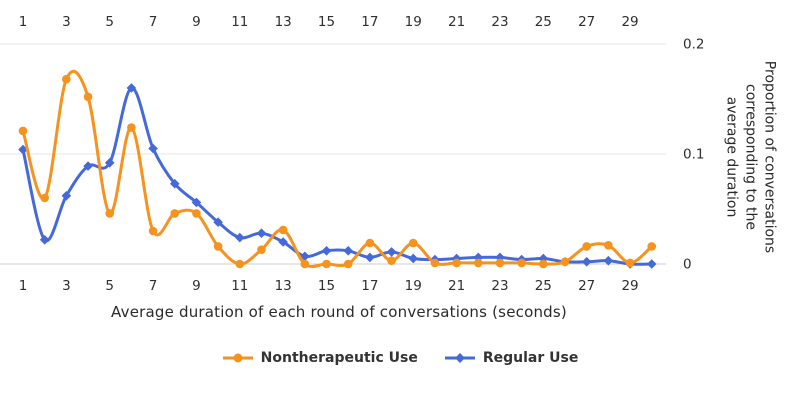 This screenshot has width=800, height=401. Describe the element at coordinates (530, 358) in the screenshot. I see `legend-label: Regular Use` at that location.